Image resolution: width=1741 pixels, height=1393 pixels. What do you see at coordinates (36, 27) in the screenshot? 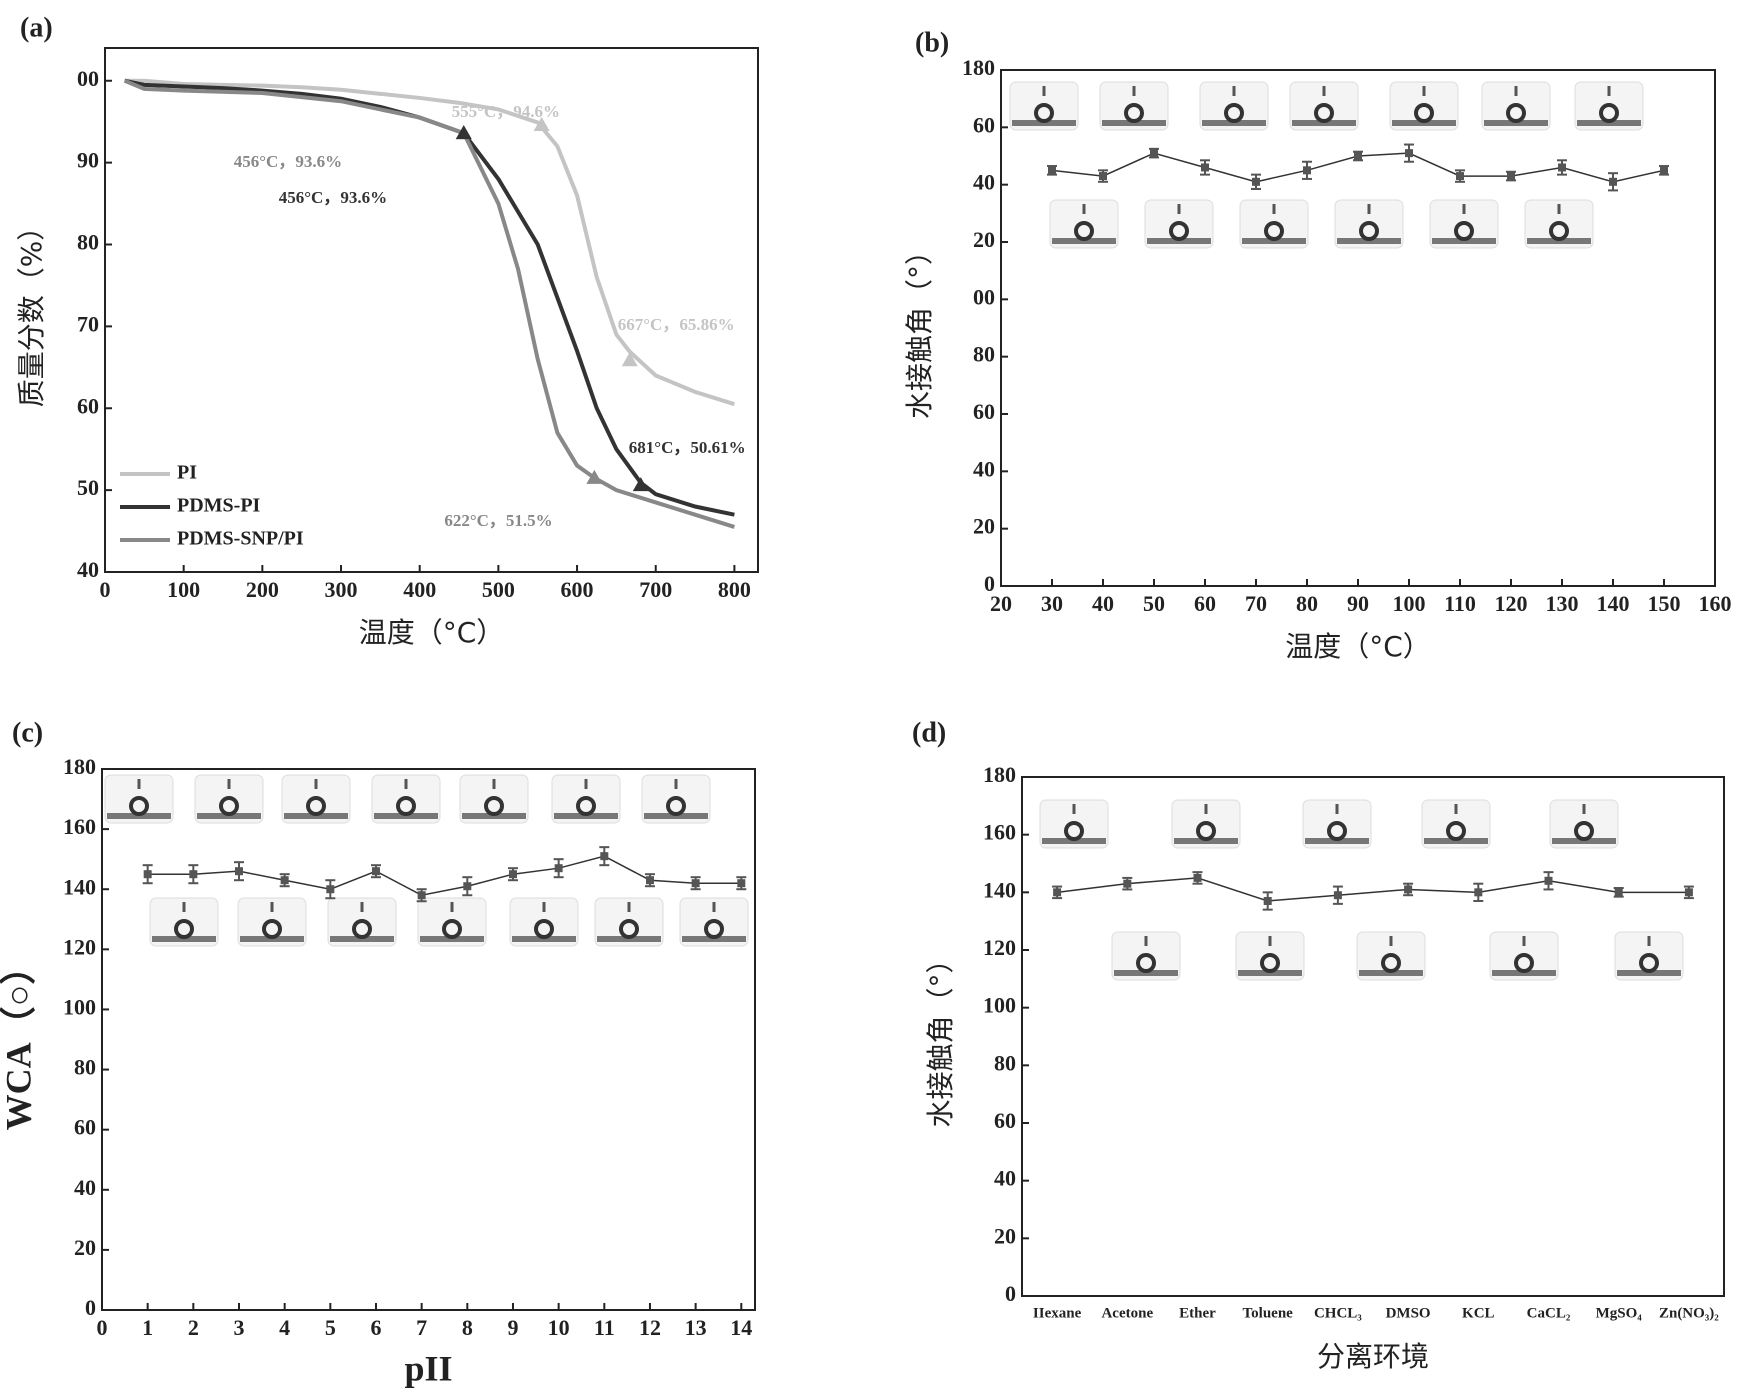
I see `panel-label: (a)` at bounding box center [36, 27].